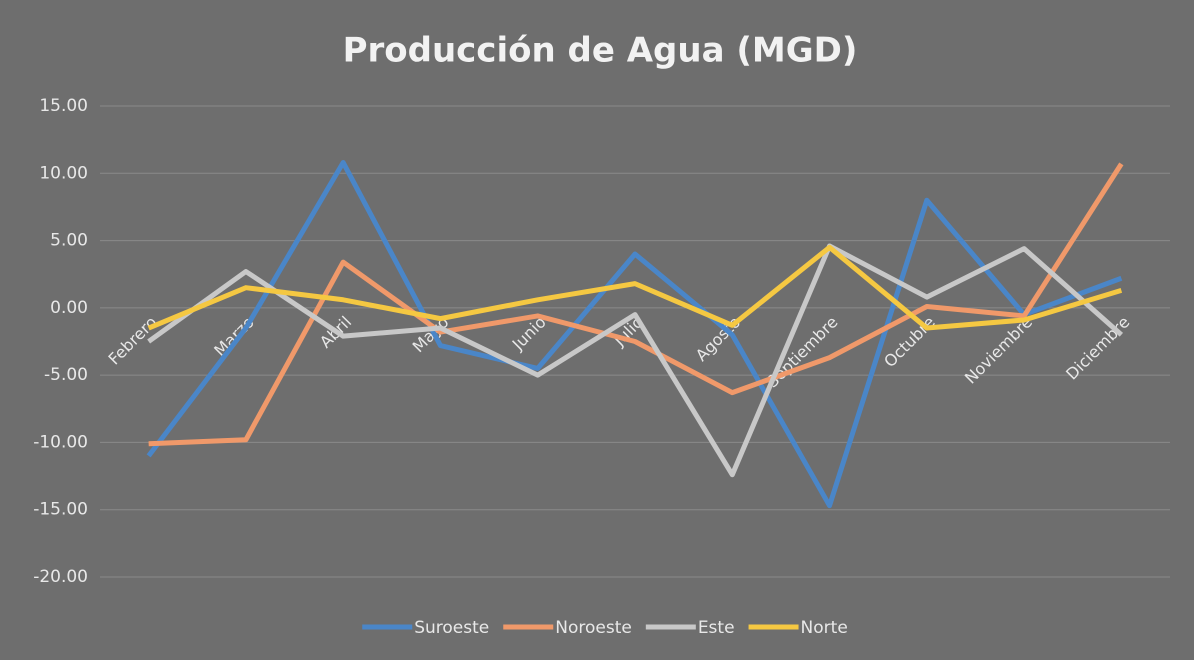  I want to click on legend-label: Norte, so click(824, 628).